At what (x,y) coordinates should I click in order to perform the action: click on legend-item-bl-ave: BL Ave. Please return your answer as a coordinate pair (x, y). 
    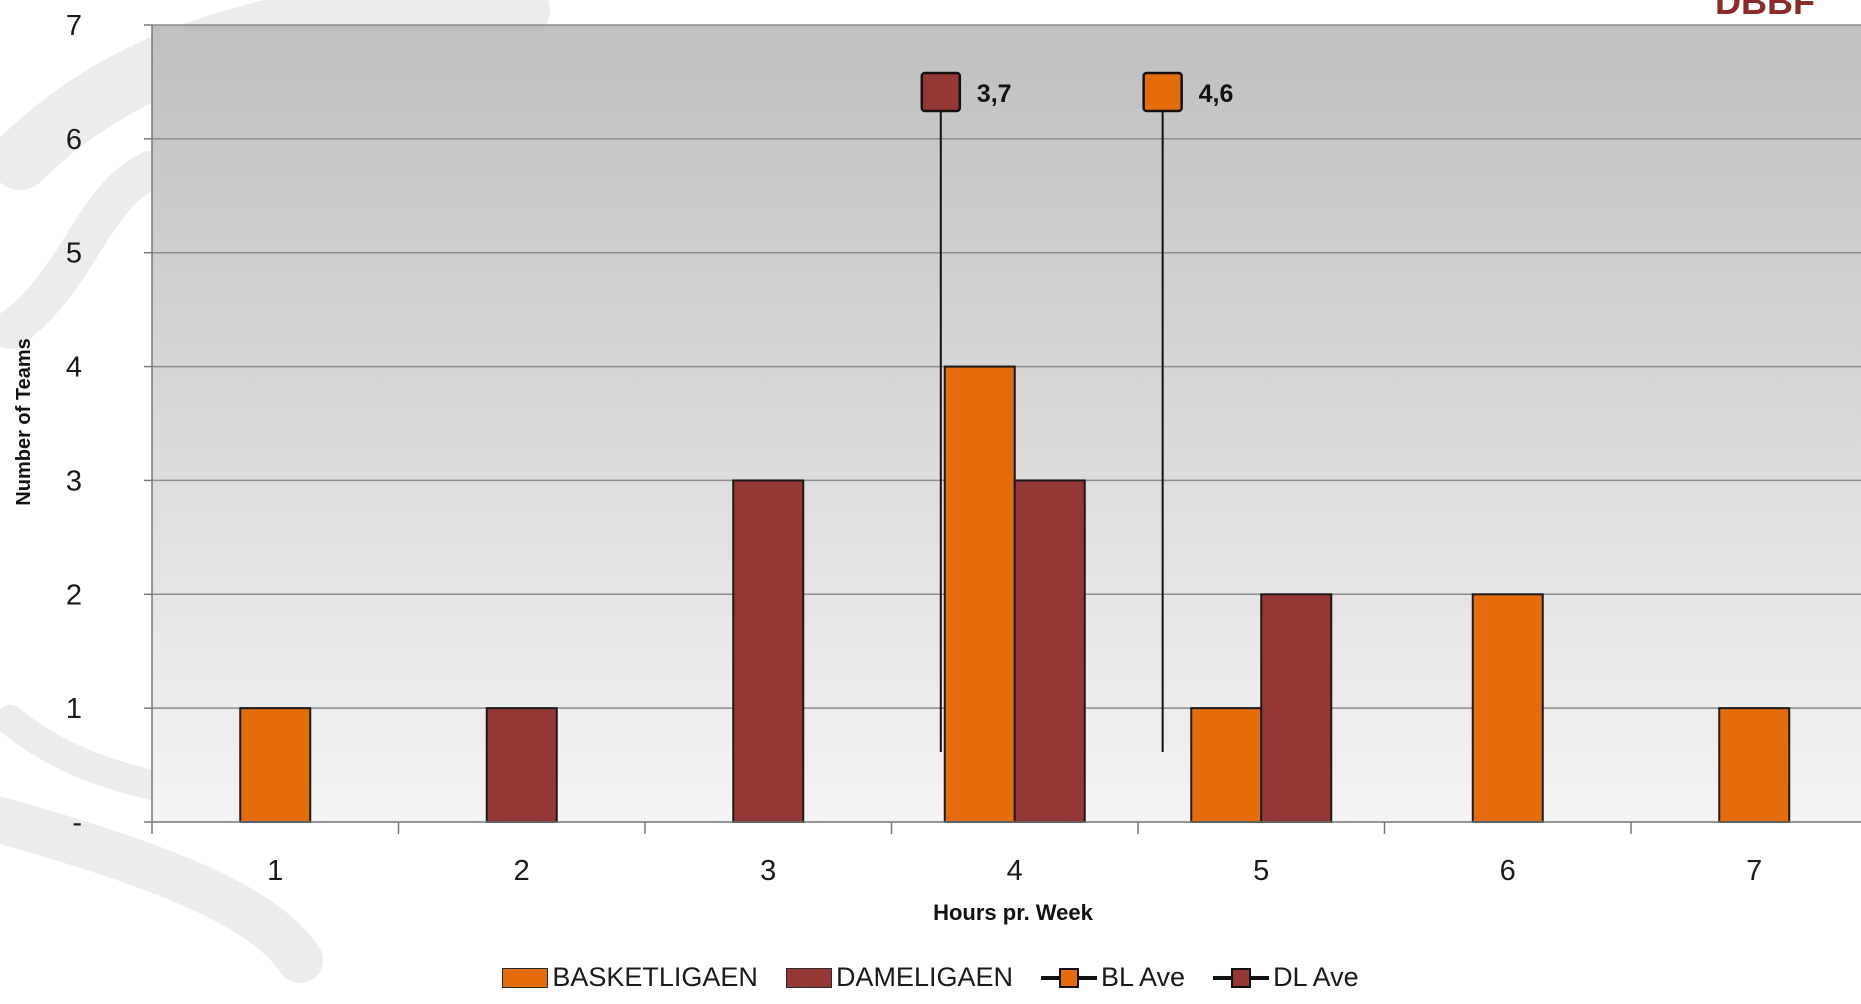
    Looking at the image, I should click on (1113, 977).